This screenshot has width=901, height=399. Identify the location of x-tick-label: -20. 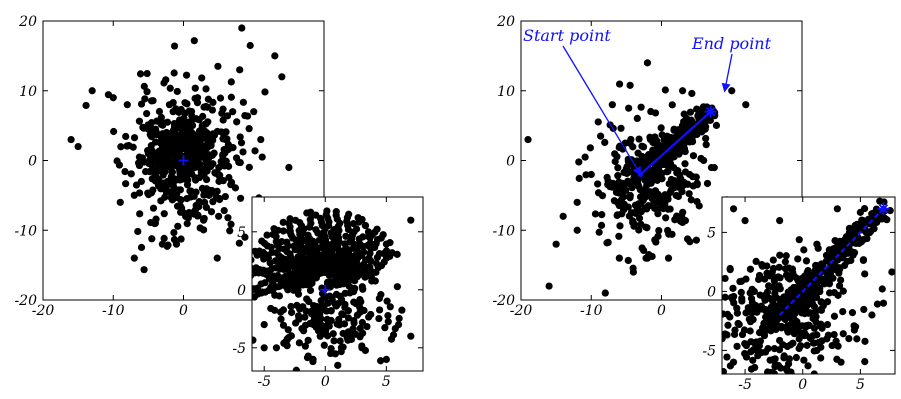
(521, 311).